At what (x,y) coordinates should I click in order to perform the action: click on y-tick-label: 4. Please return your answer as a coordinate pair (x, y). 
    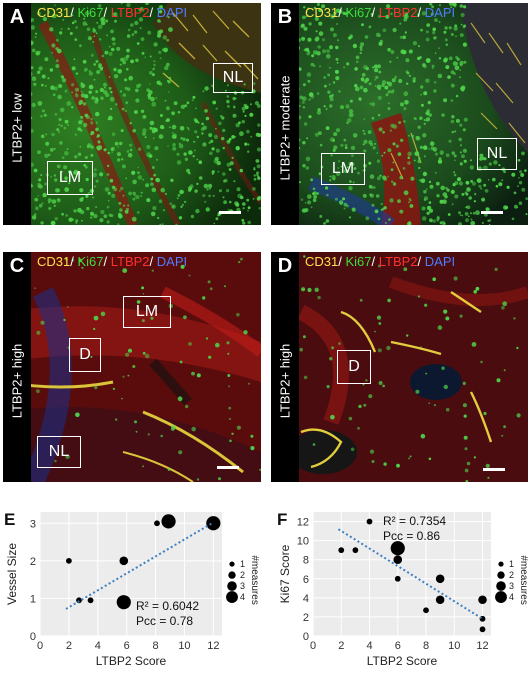
    Looking at the image, I should click on (306, 599).